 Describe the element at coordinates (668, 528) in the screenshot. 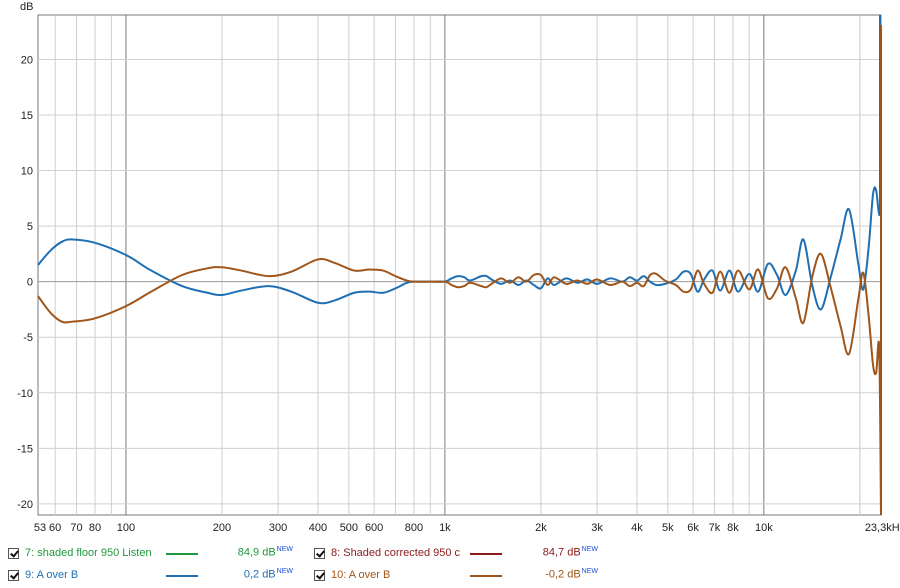

I see `x-tick-label: 5k` at that location.